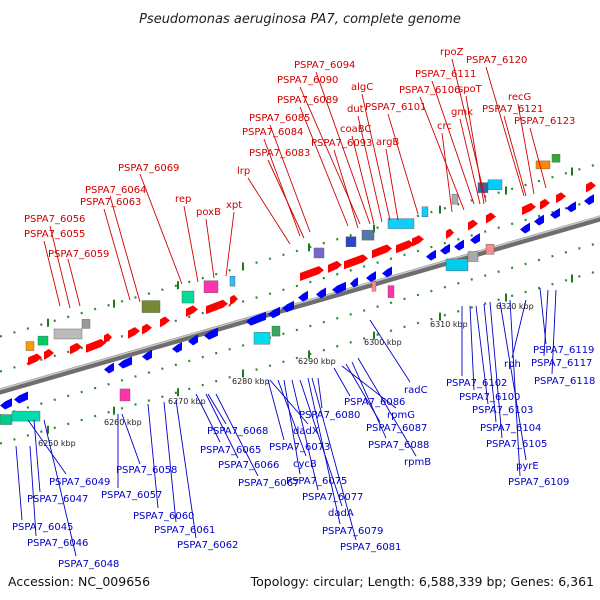 The width and height of the screenshot is (600, 600). Describe the element at coordinates (307, 80) in the screenshot. I see `gene-label: PSPA7_6090` at that location.